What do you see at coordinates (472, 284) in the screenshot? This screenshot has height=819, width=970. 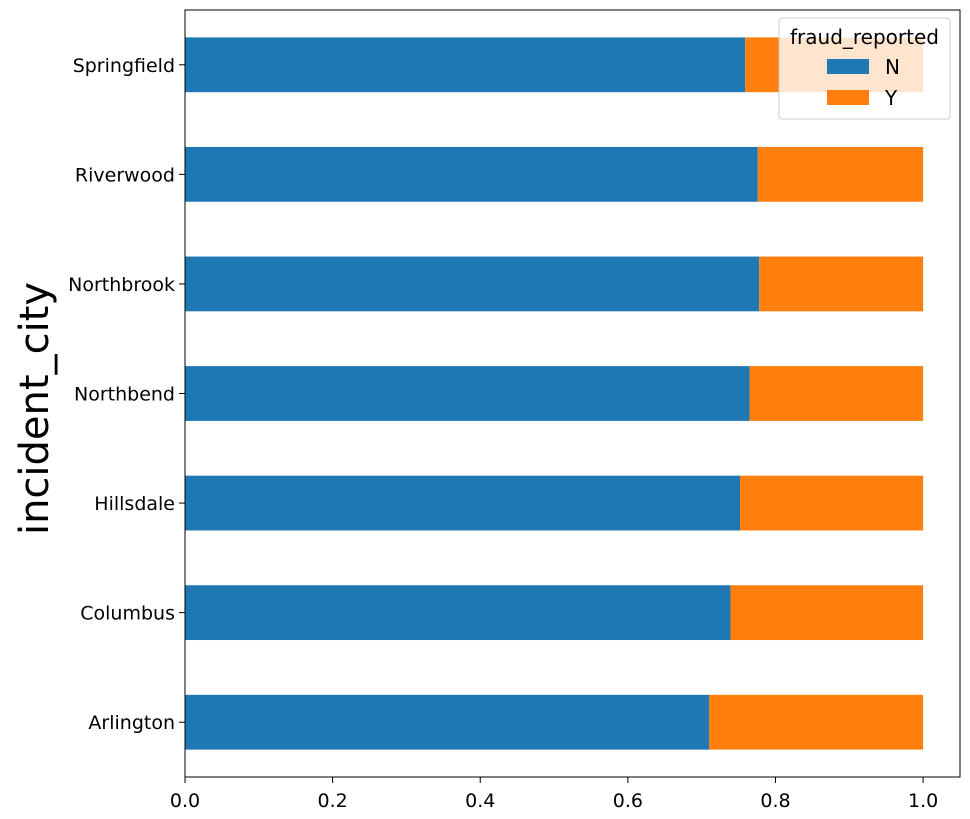 I see `bar-n-northbrook` at bounding box center [472, 284].